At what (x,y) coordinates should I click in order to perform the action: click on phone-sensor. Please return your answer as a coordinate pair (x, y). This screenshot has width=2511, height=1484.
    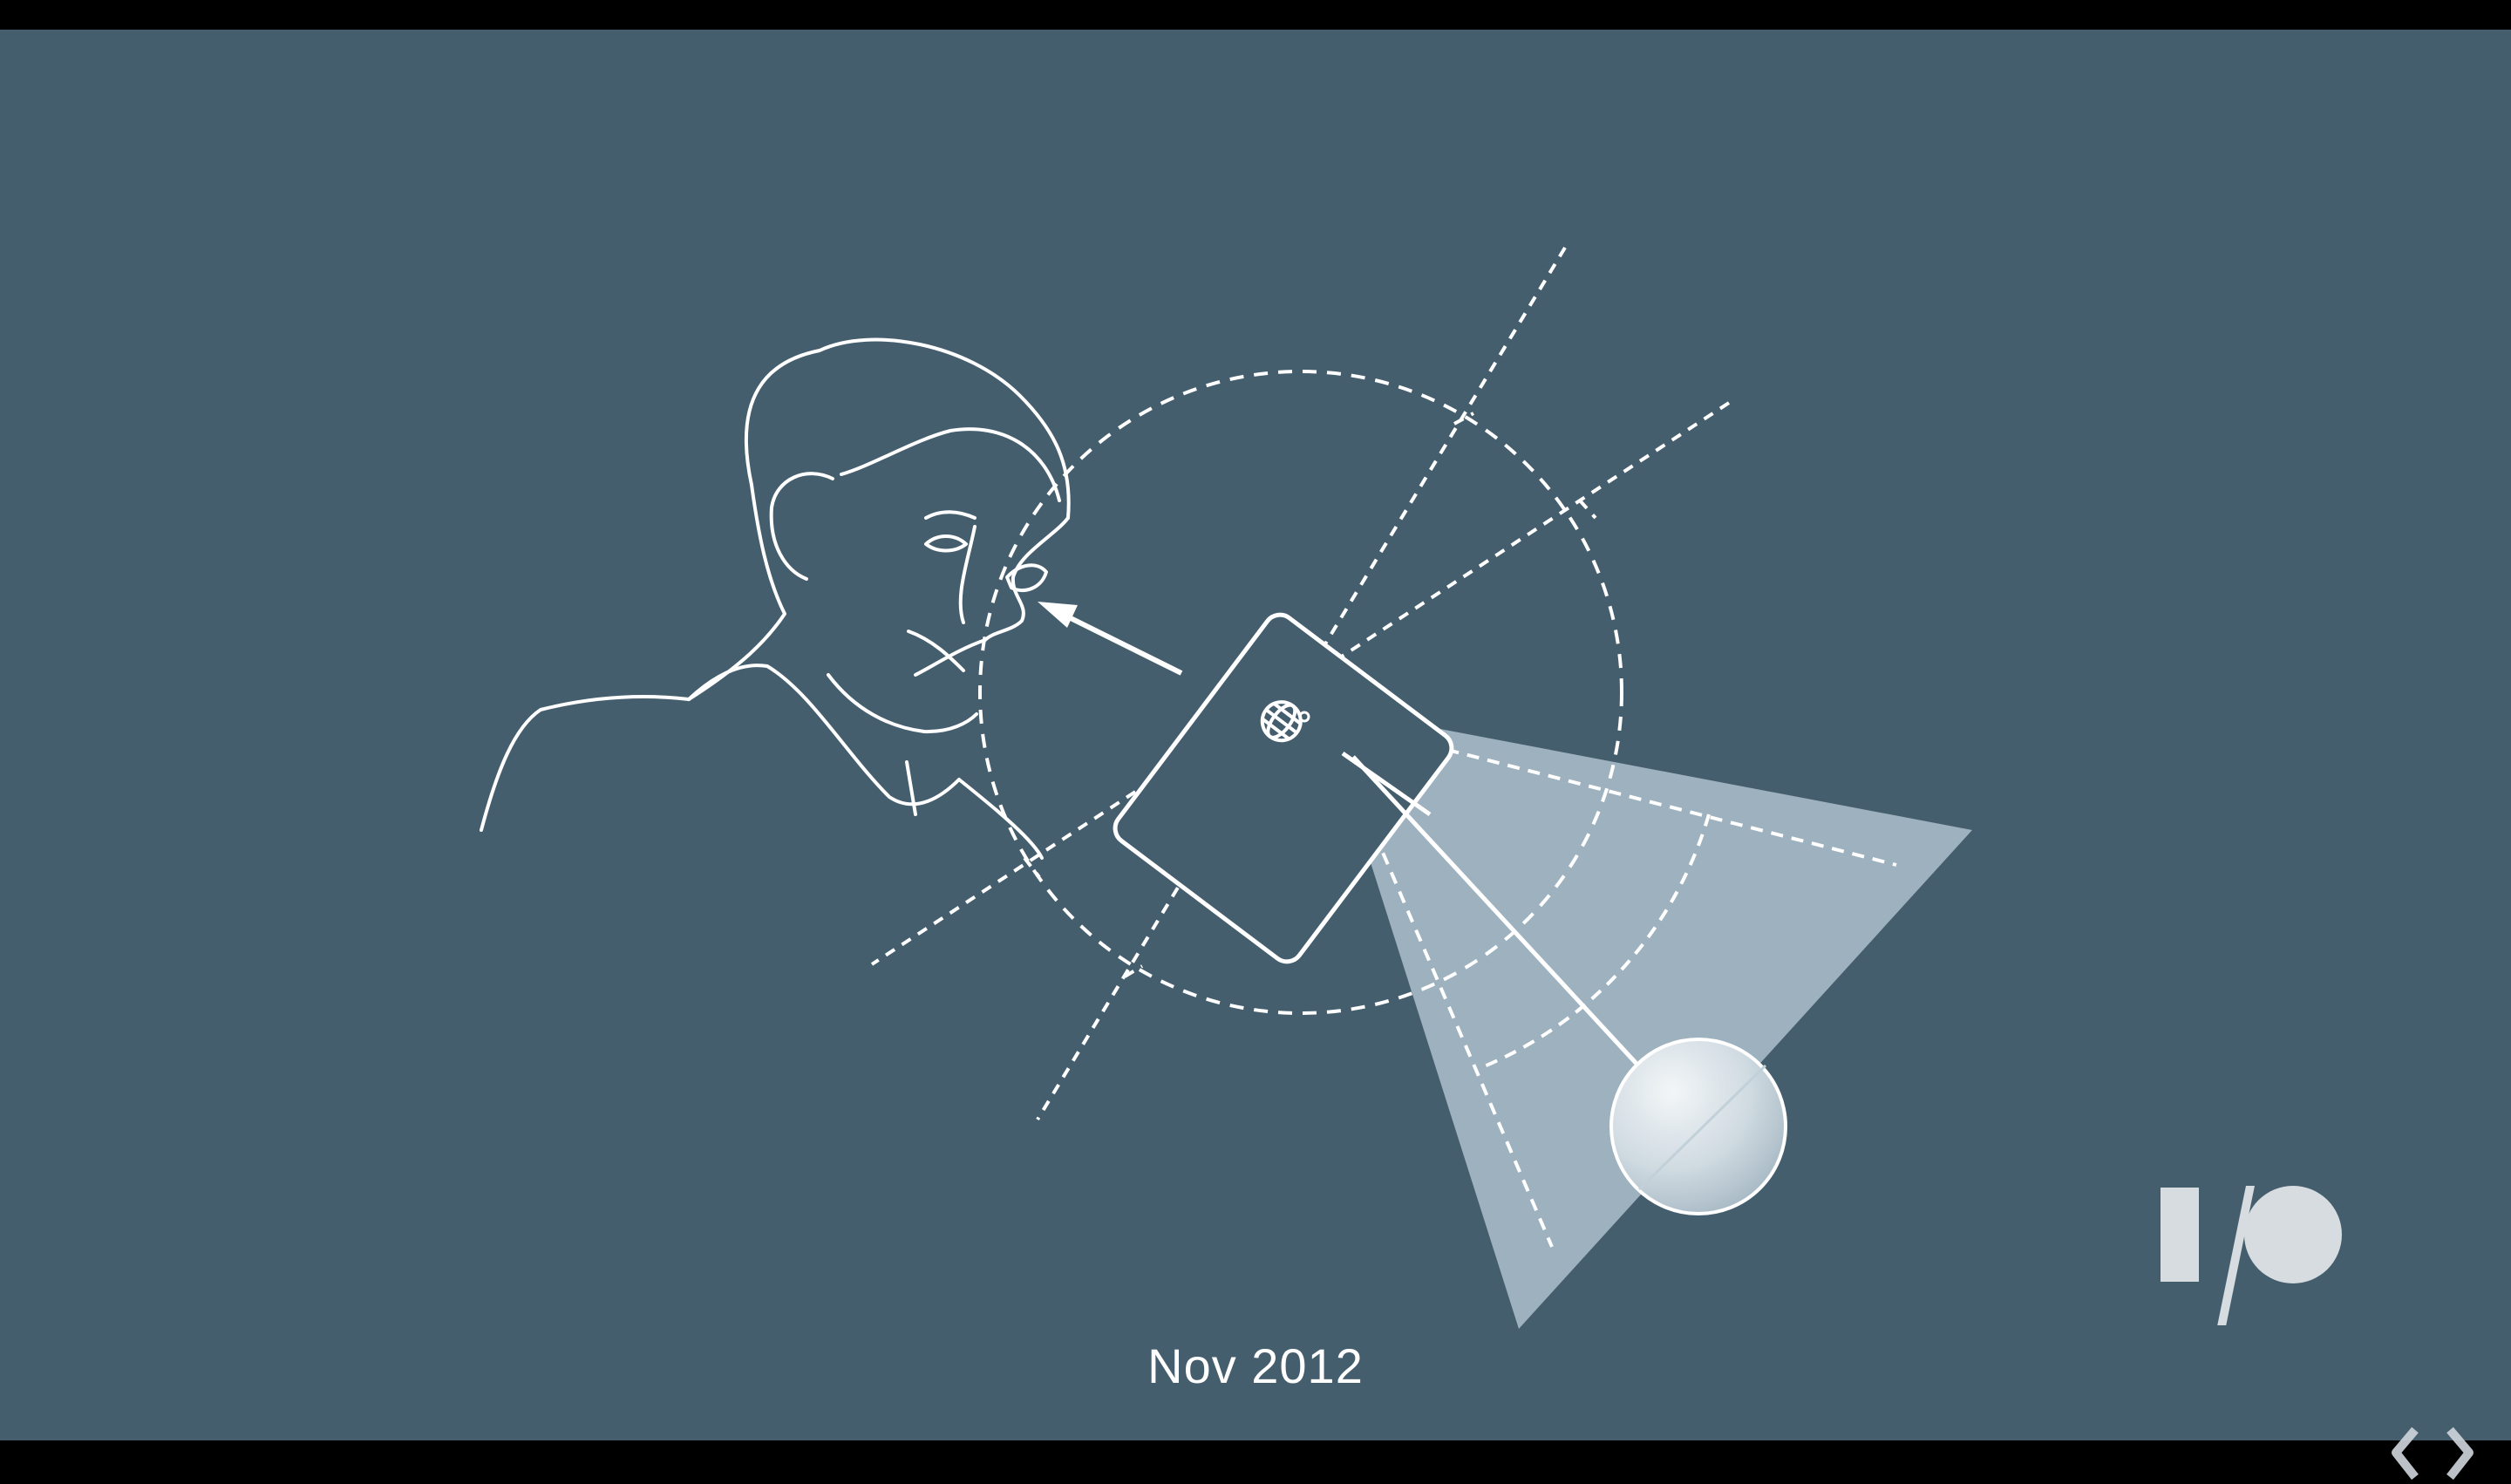
    Looking at the image, I should click on (1304, 717).